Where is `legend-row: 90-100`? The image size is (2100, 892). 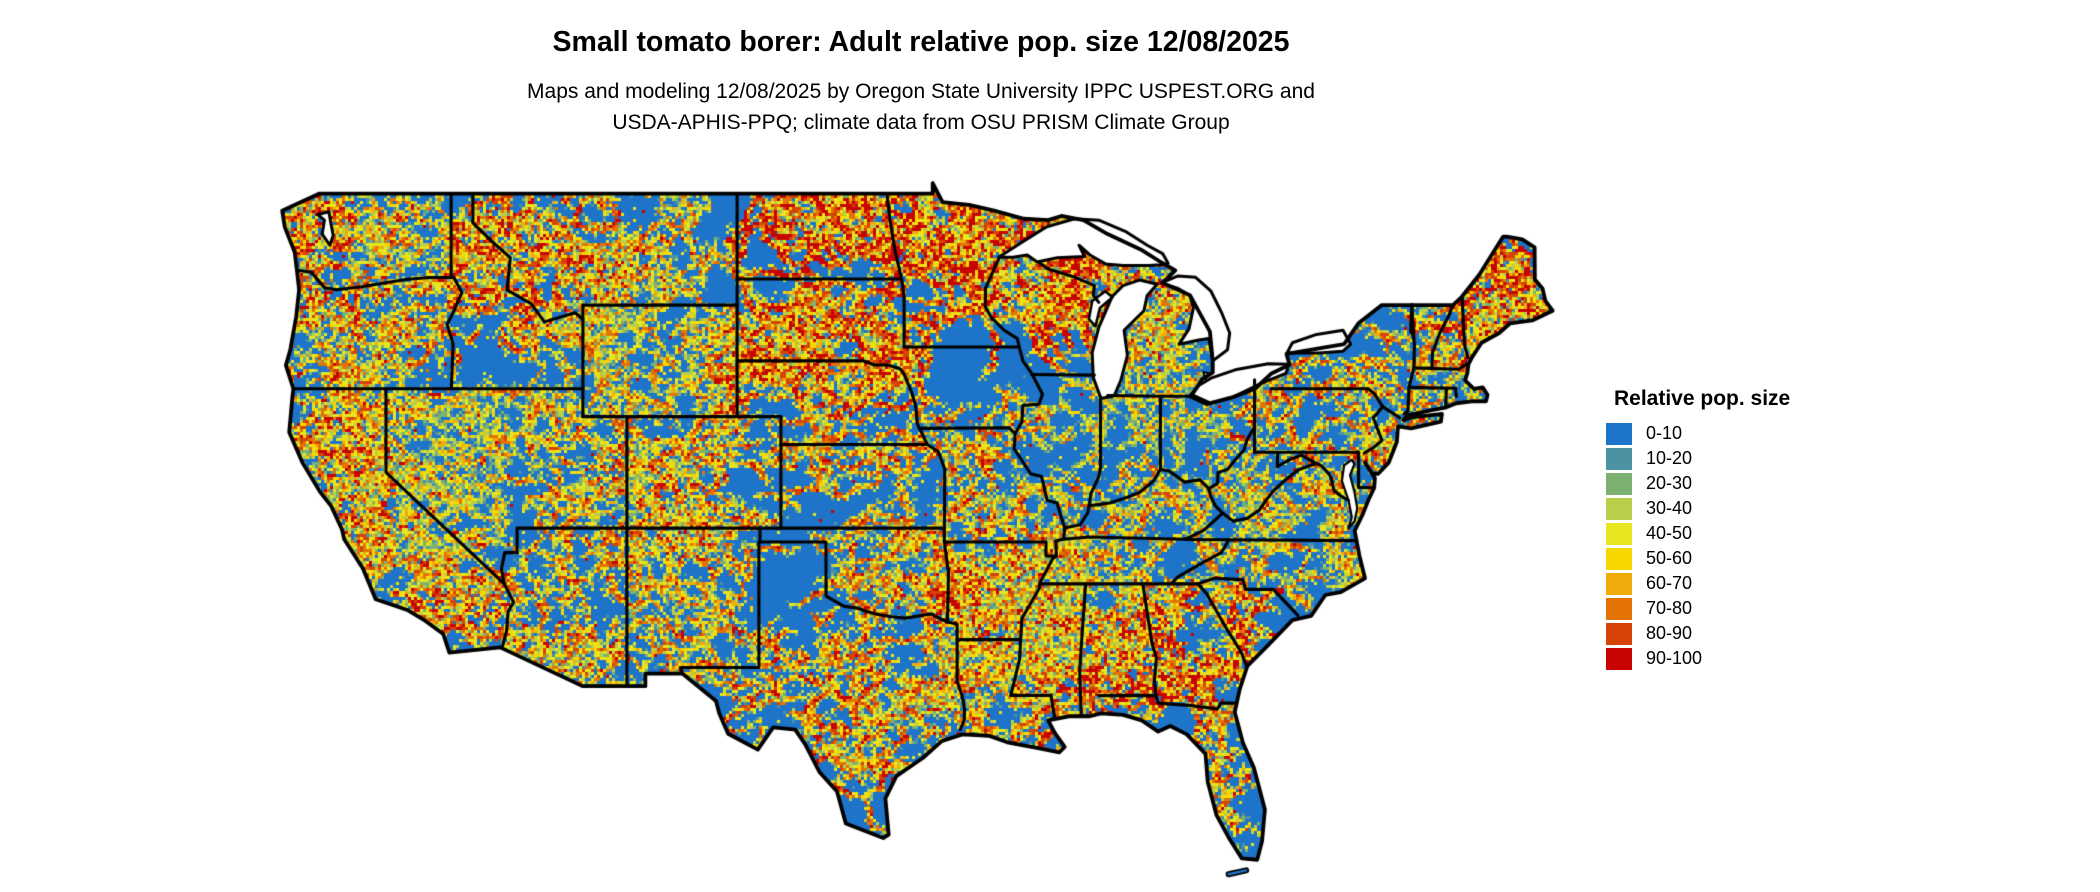
legend-row: 90-100 is located at coordinates (1698, 658).